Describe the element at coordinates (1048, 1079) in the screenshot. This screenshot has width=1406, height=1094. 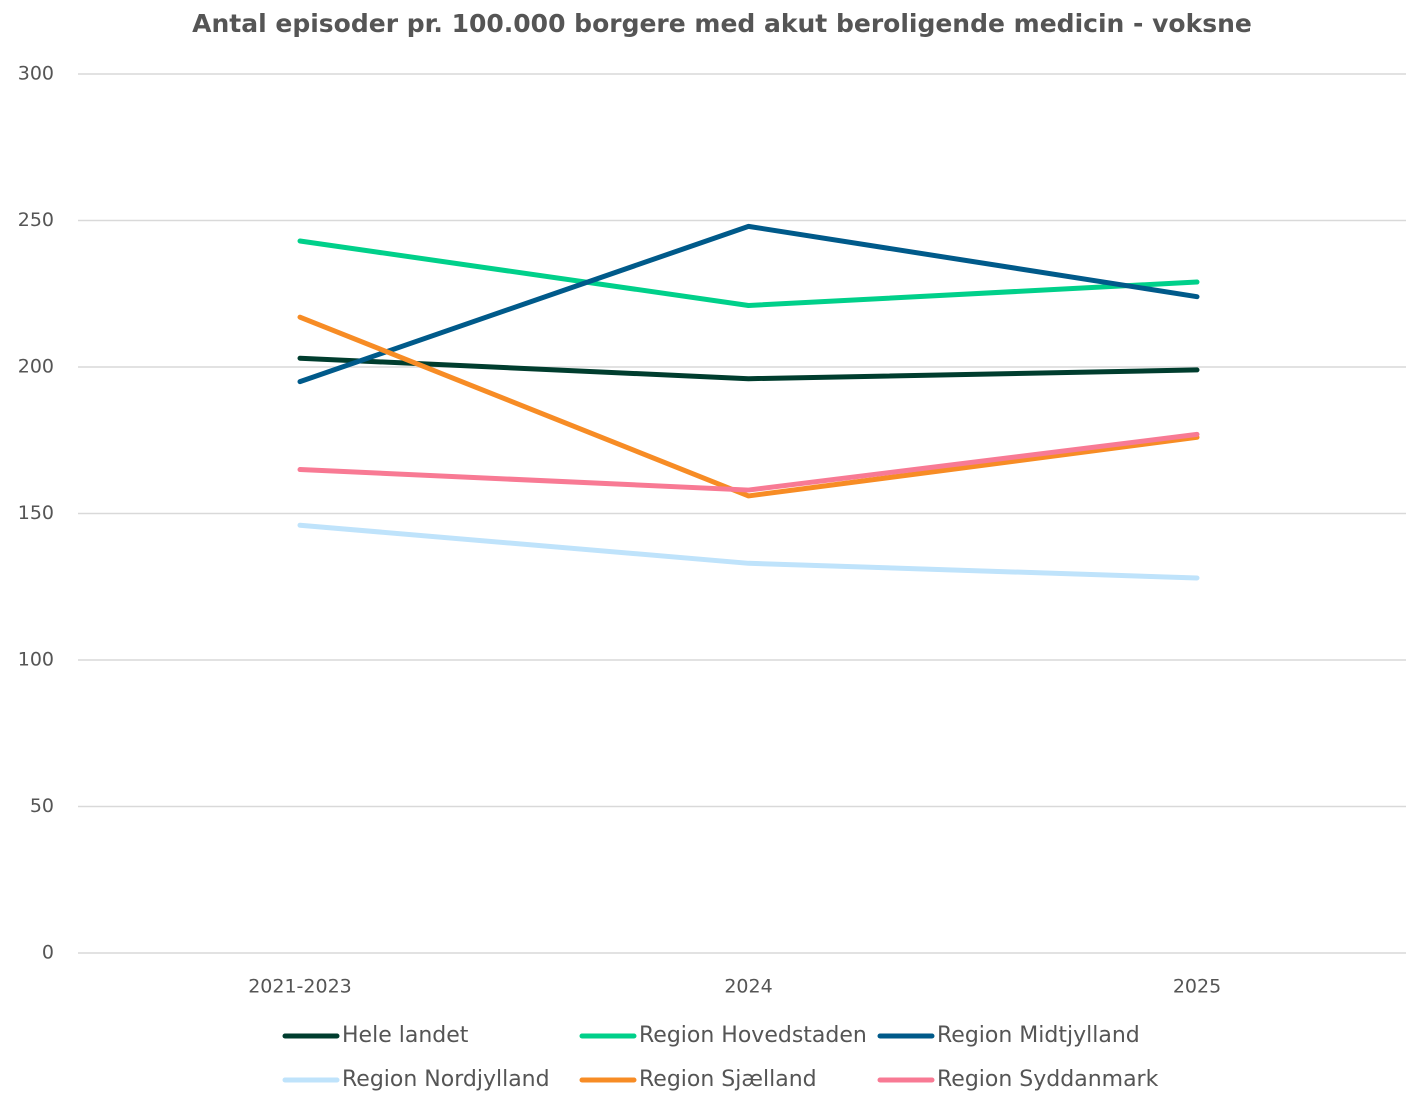
I see `legend-label: Region Syddanmark` at that location.